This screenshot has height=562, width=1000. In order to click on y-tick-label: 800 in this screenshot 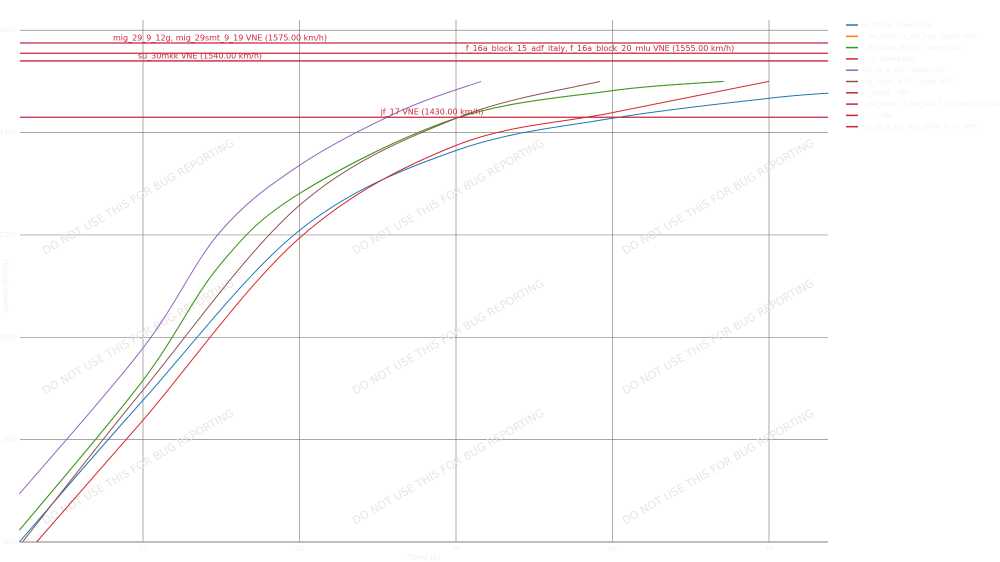, I will do `click(10, 440)`.